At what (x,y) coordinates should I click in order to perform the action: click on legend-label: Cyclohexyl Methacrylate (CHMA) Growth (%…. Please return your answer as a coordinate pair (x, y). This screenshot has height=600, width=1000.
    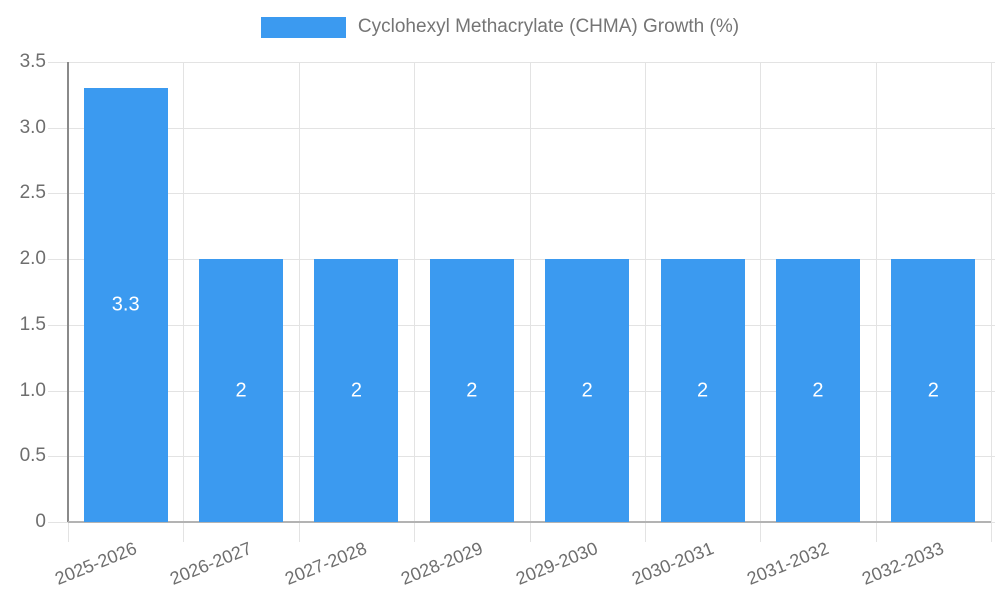
    Looking at the image, I should click on (548, 26).